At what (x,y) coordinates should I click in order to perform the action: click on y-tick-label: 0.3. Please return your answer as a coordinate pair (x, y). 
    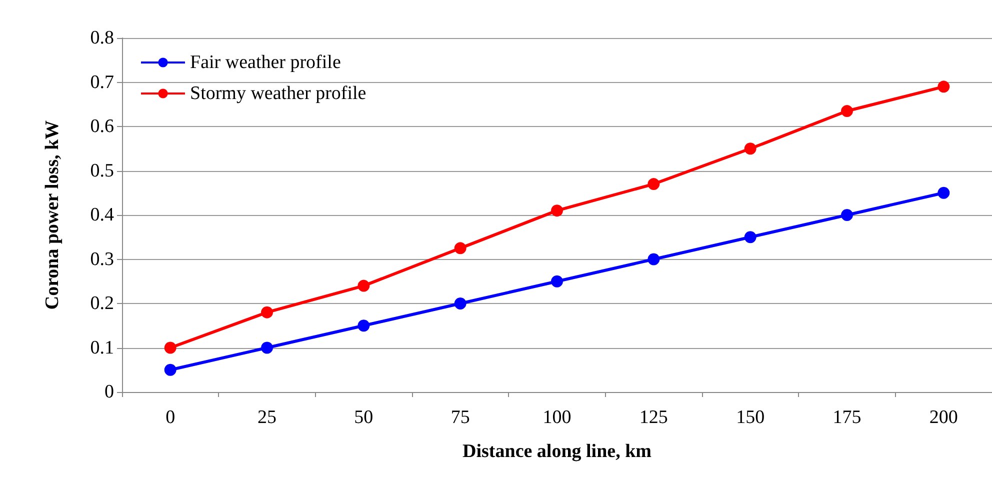
    Looking at the image, I should click on (102, 259).